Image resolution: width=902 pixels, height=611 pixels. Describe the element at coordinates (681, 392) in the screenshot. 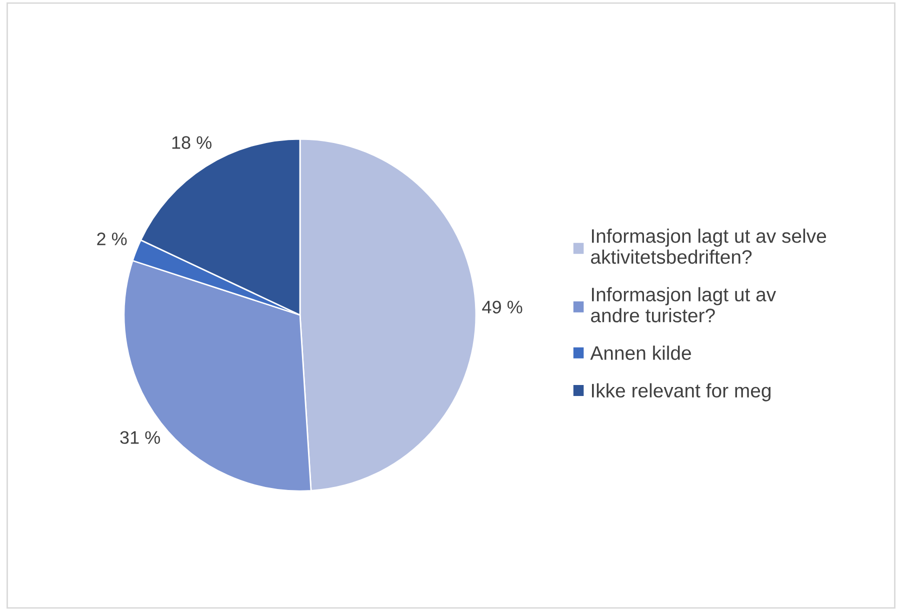

I see `legend-label: Ikke relevant for meg` at that location.